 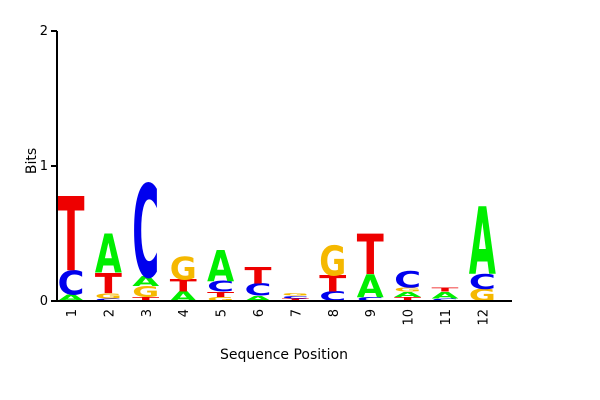 I want to click on x-tick-label: 4, so click(x=184, y=313).